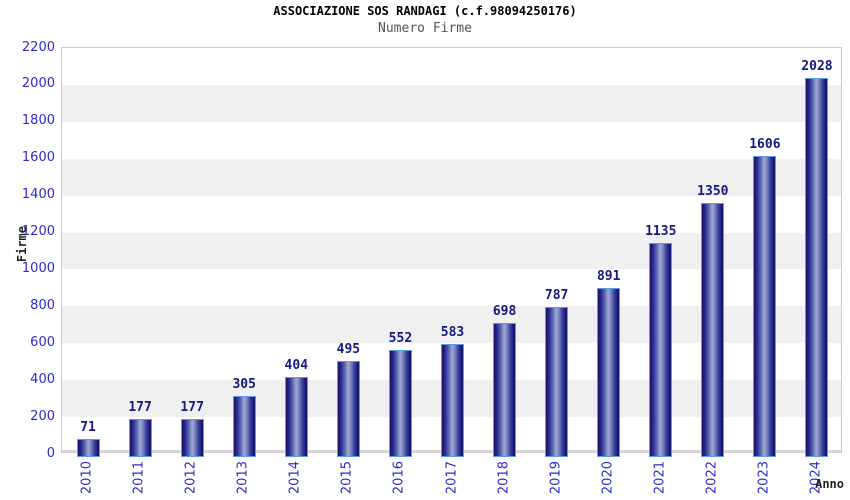 This screenshot has height=500, width=850. I want to click on bar-2024, so click(817, 267).